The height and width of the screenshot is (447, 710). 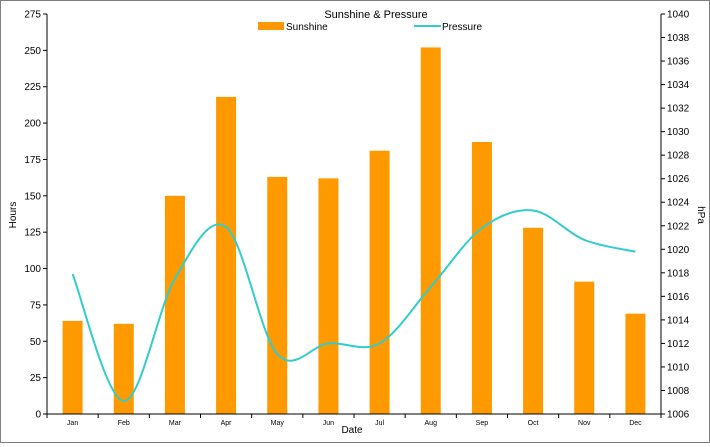 What do you see at coordinates (72, 423) in the screenshot?
I see `x-tick-label-jan: Jan` at bounding box center [72, 423].